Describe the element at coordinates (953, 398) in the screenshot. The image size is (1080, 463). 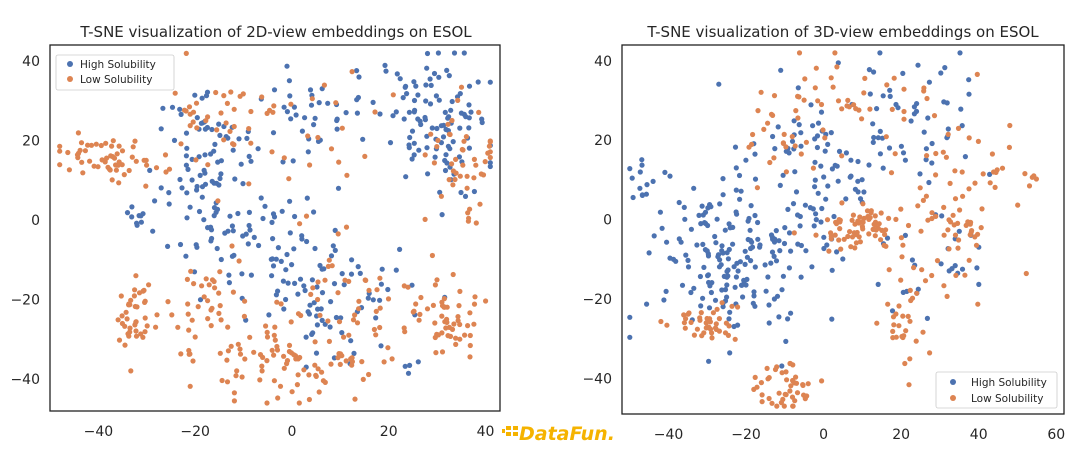
I see `legend-marker-low` at that location.